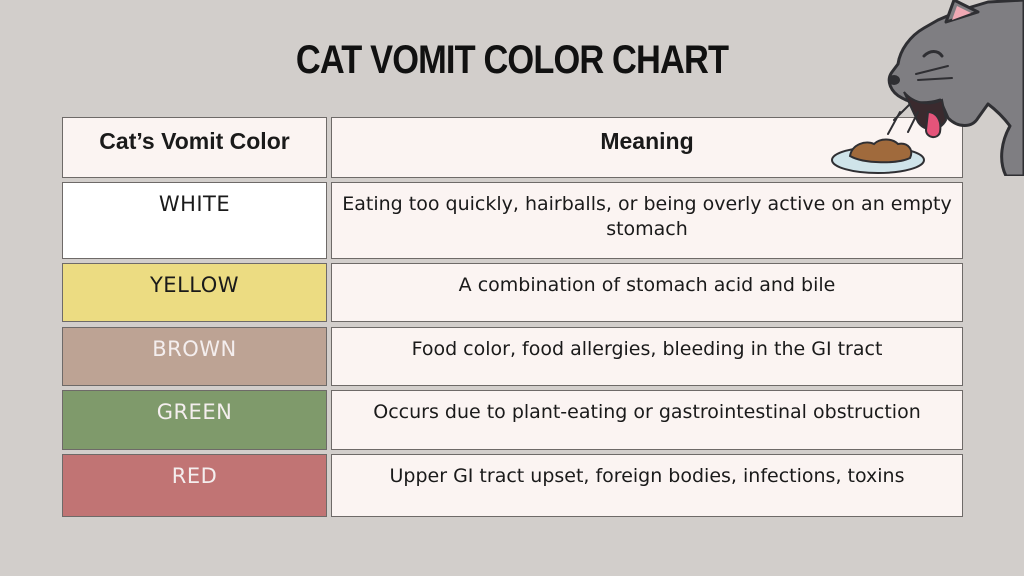 This screenshot has height=576, width=1024. I want to click on row-yellow-color: YELLOW, so click(194, 292).